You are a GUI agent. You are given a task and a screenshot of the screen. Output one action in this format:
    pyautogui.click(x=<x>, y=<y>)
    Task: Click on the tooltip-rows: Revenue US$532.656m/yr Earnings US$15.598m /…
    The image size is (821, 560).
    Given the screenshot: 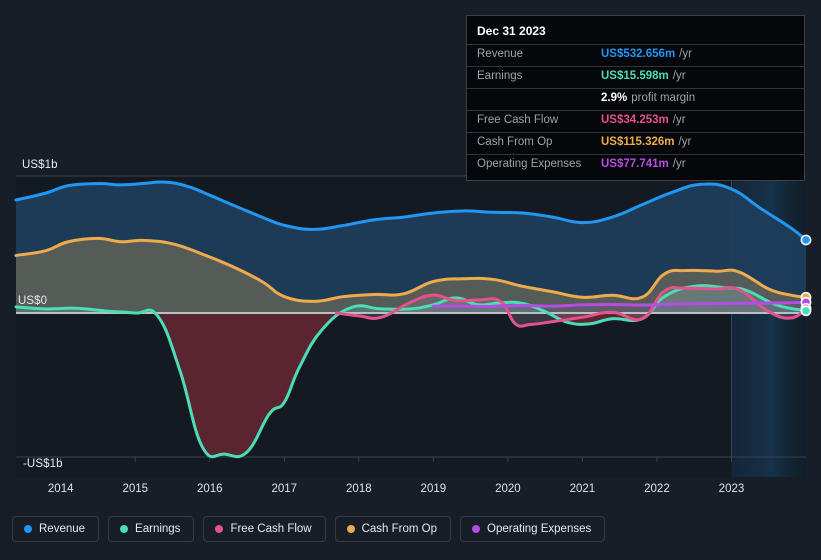 What is the action you would take?
    pyautogui.click(x=635, y=110)
    